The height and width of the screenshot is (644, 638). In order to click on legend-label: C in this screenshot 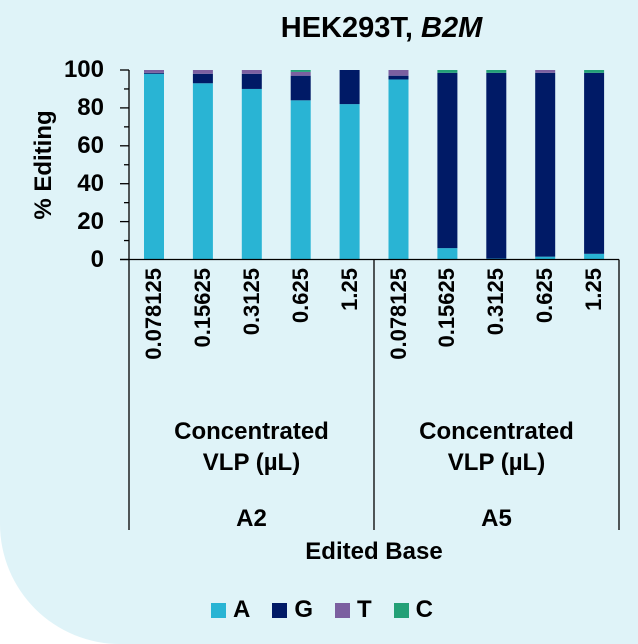, I will do `click(424, 609)`.